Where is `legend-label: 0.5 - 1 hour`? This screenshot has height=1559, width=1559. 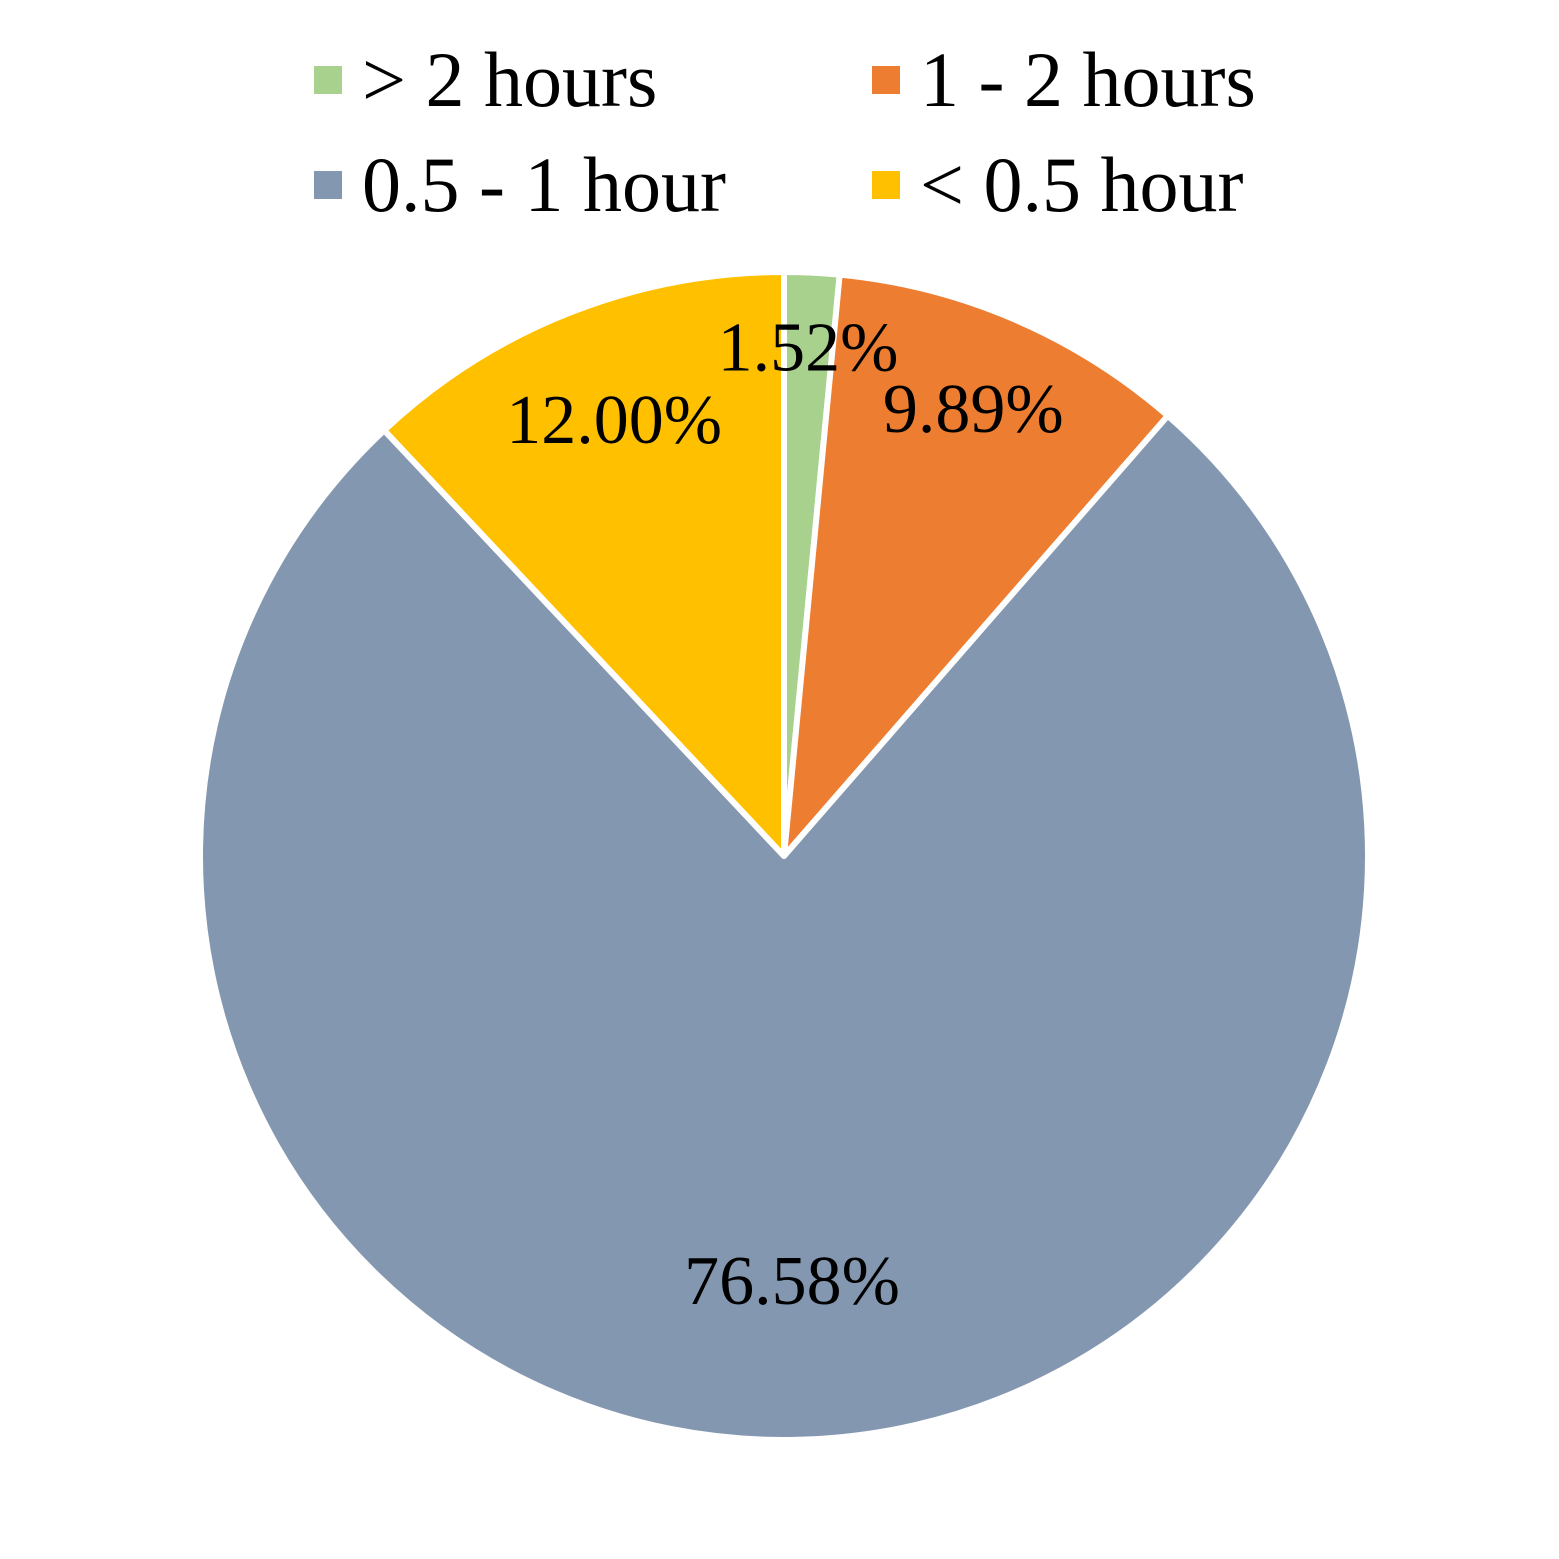 legend-label: 0.5 - 1 hour is located at coordinates (544, 184).